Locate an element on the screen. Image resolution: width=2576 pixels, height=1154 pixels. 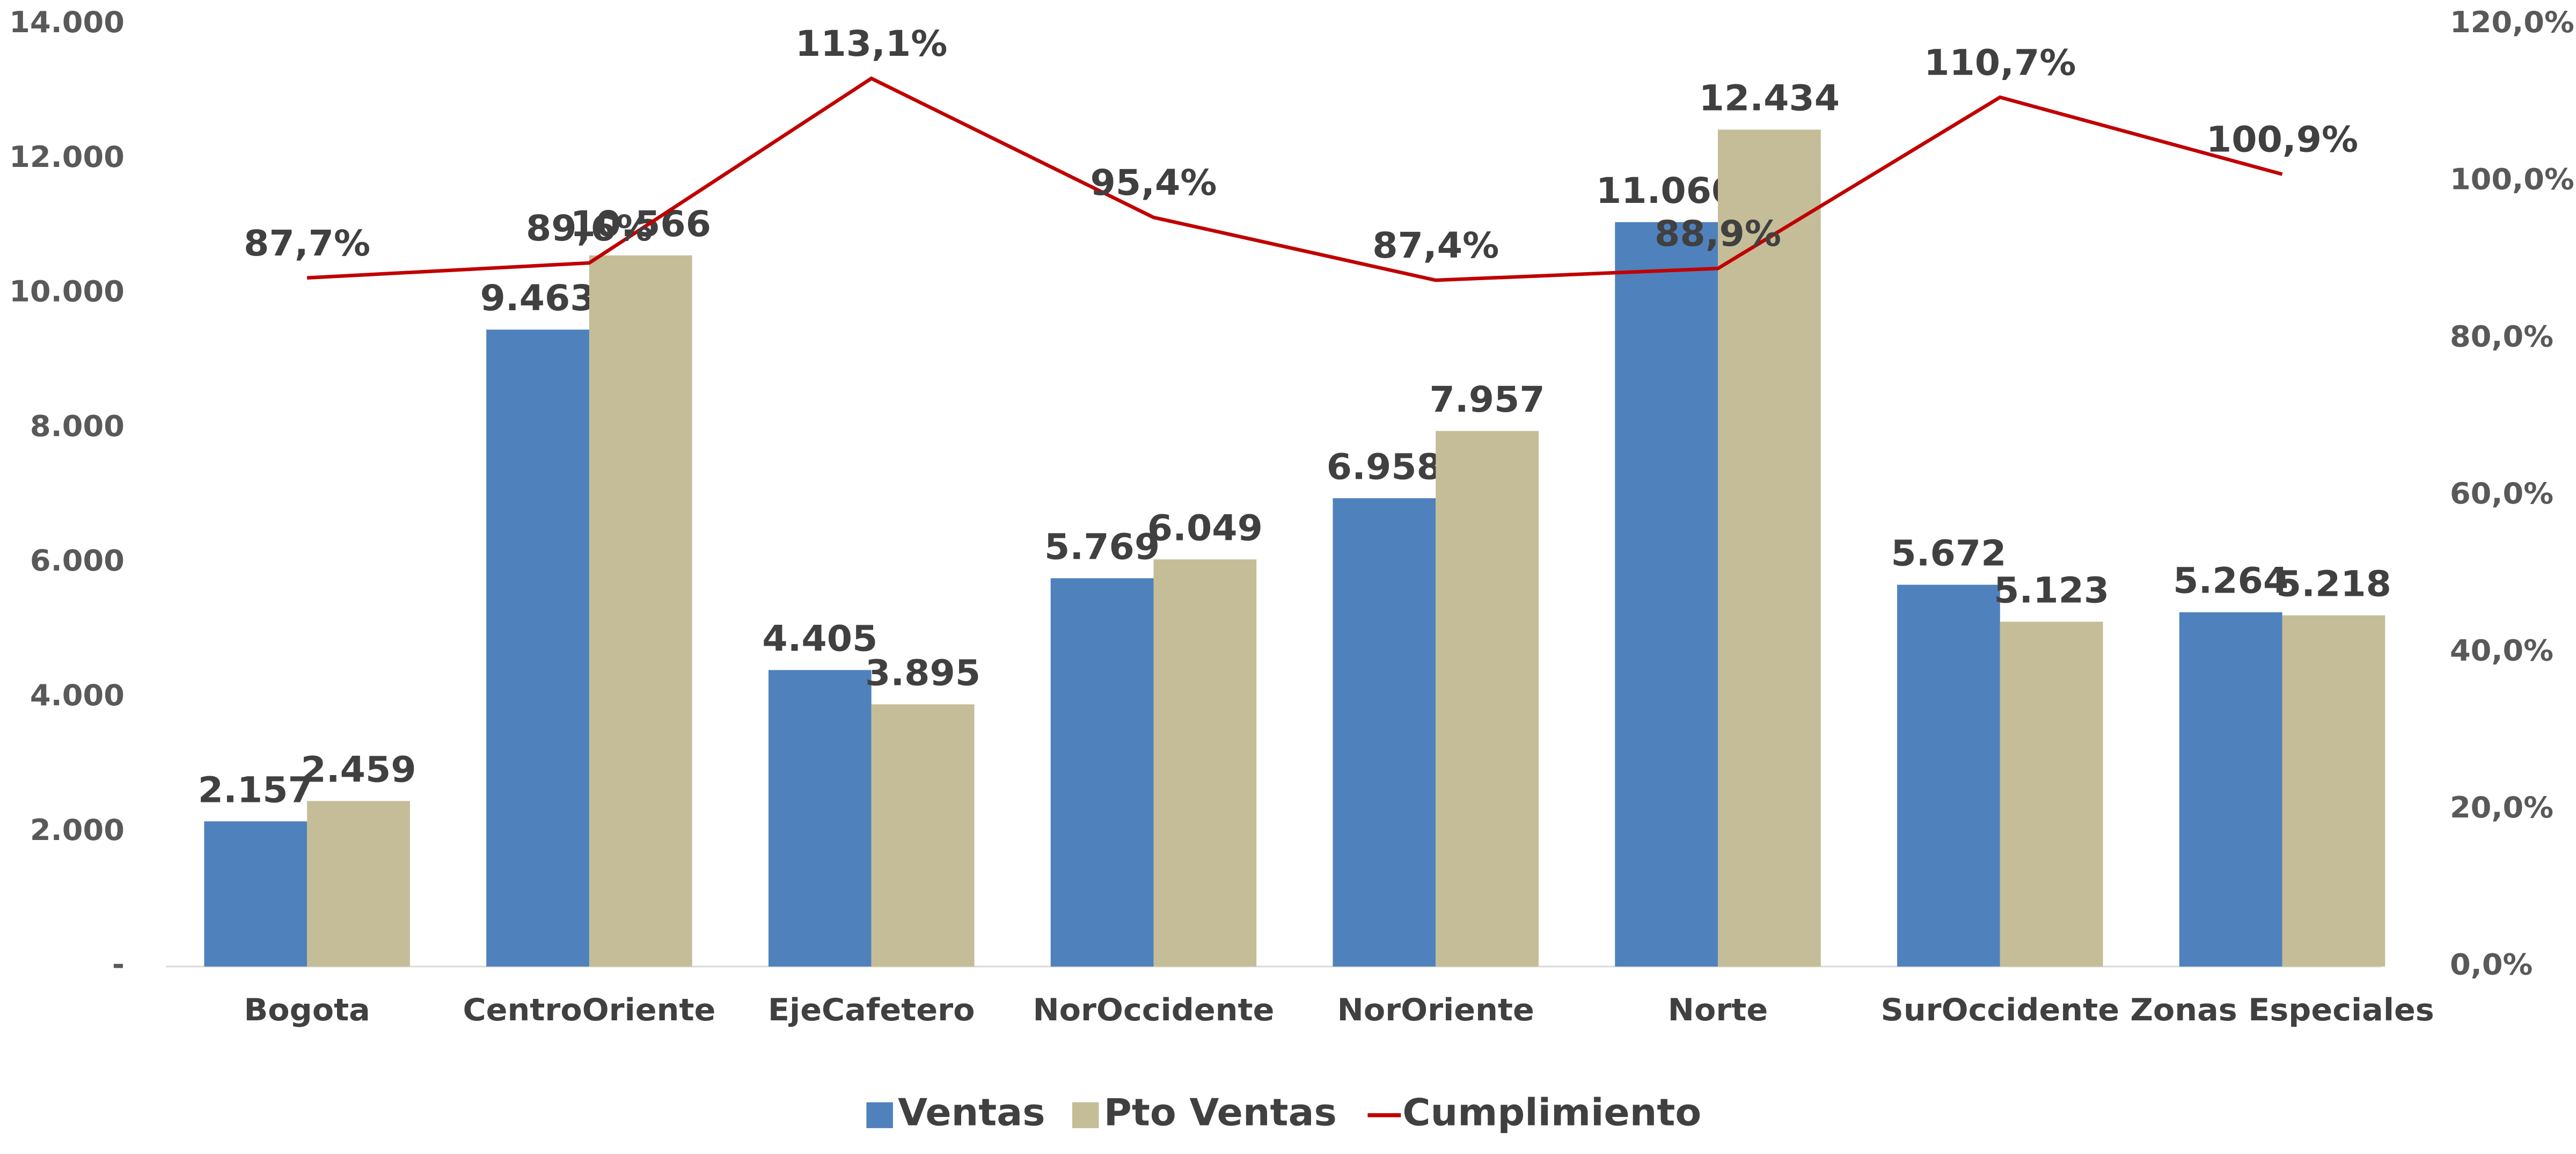
y-tick-label: - is located at coordinates (118, 964).